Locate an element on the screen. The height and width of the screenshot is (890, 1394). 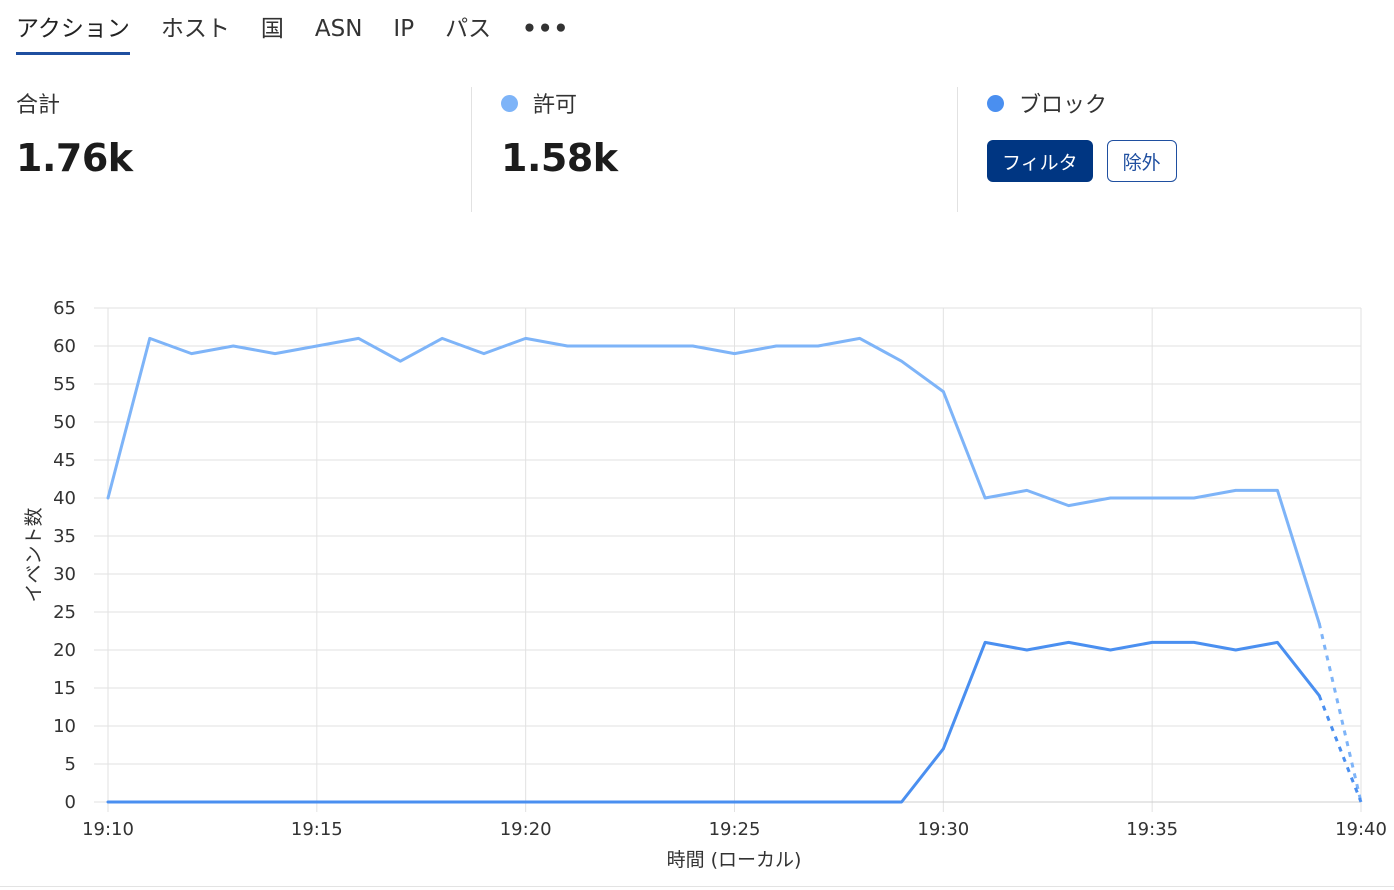
x-tick-label: 19:20 is located at coordinates (526, 829).